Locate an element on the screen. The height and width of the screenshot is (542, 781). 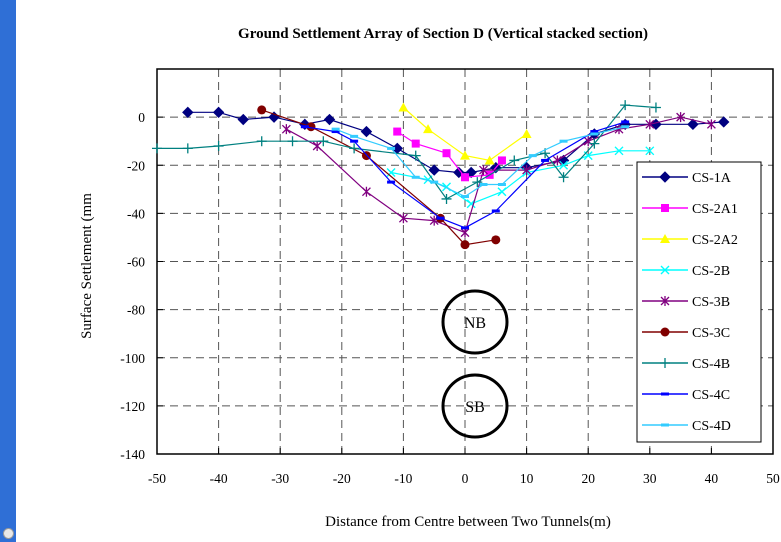
scroll-knob is located at coordinates (8, 533).